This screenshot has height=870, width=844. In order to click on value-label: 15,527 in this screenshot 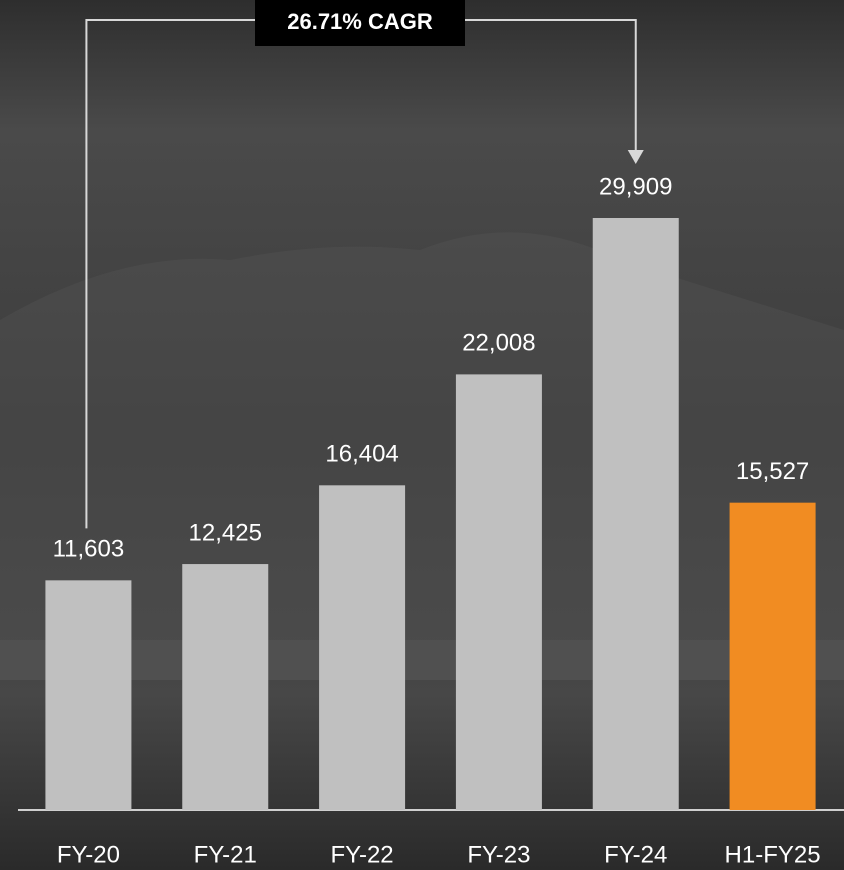, I will do `click(772, 471)`.